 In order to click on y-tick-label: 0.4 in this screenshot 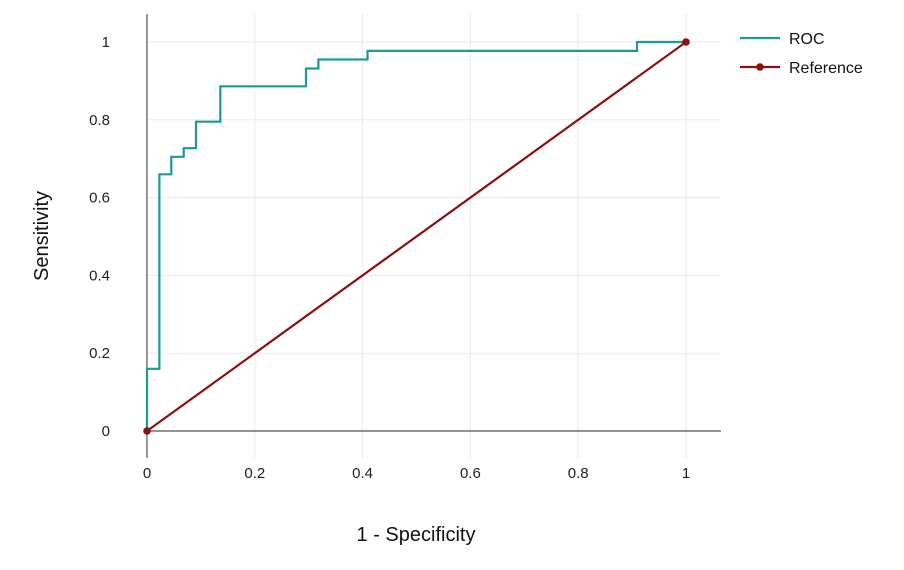, I will do `click(99, 275)`.